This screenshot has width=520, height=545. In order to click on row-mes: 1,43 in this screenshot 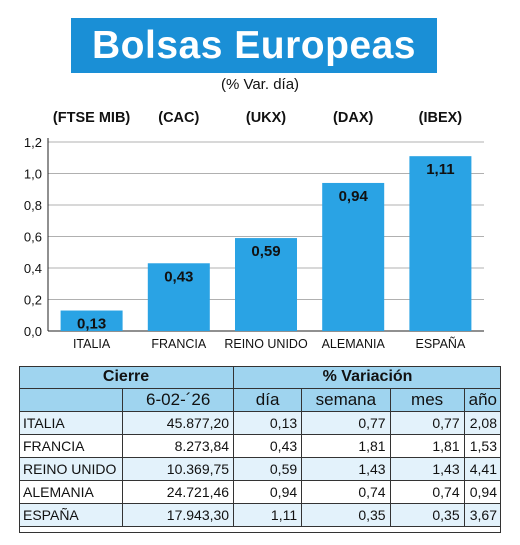, I will do `click(427, 469)`.